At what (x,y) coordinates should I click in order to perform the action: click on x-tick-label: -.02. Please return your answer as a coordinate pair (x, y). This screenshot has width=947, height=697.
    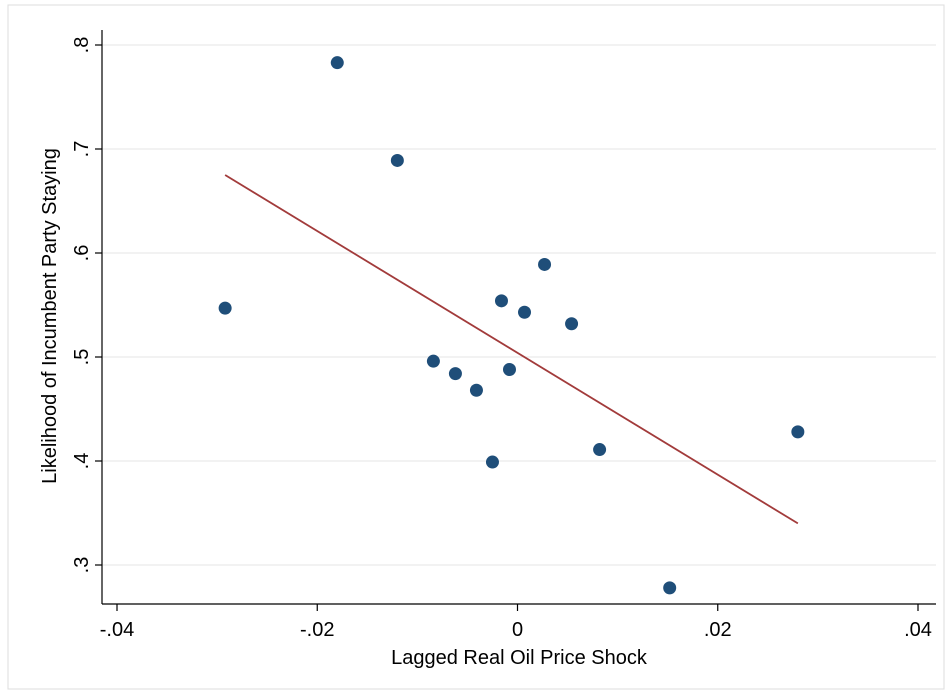
    Looking at the image, I should click on (317, 630).